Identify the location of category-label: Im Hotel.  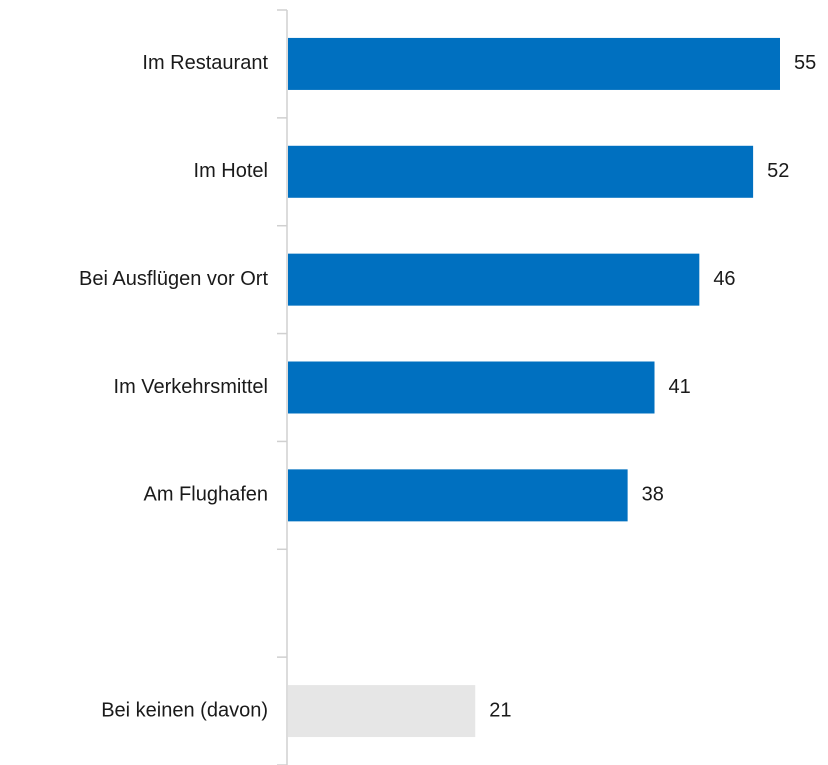
(231, 171).